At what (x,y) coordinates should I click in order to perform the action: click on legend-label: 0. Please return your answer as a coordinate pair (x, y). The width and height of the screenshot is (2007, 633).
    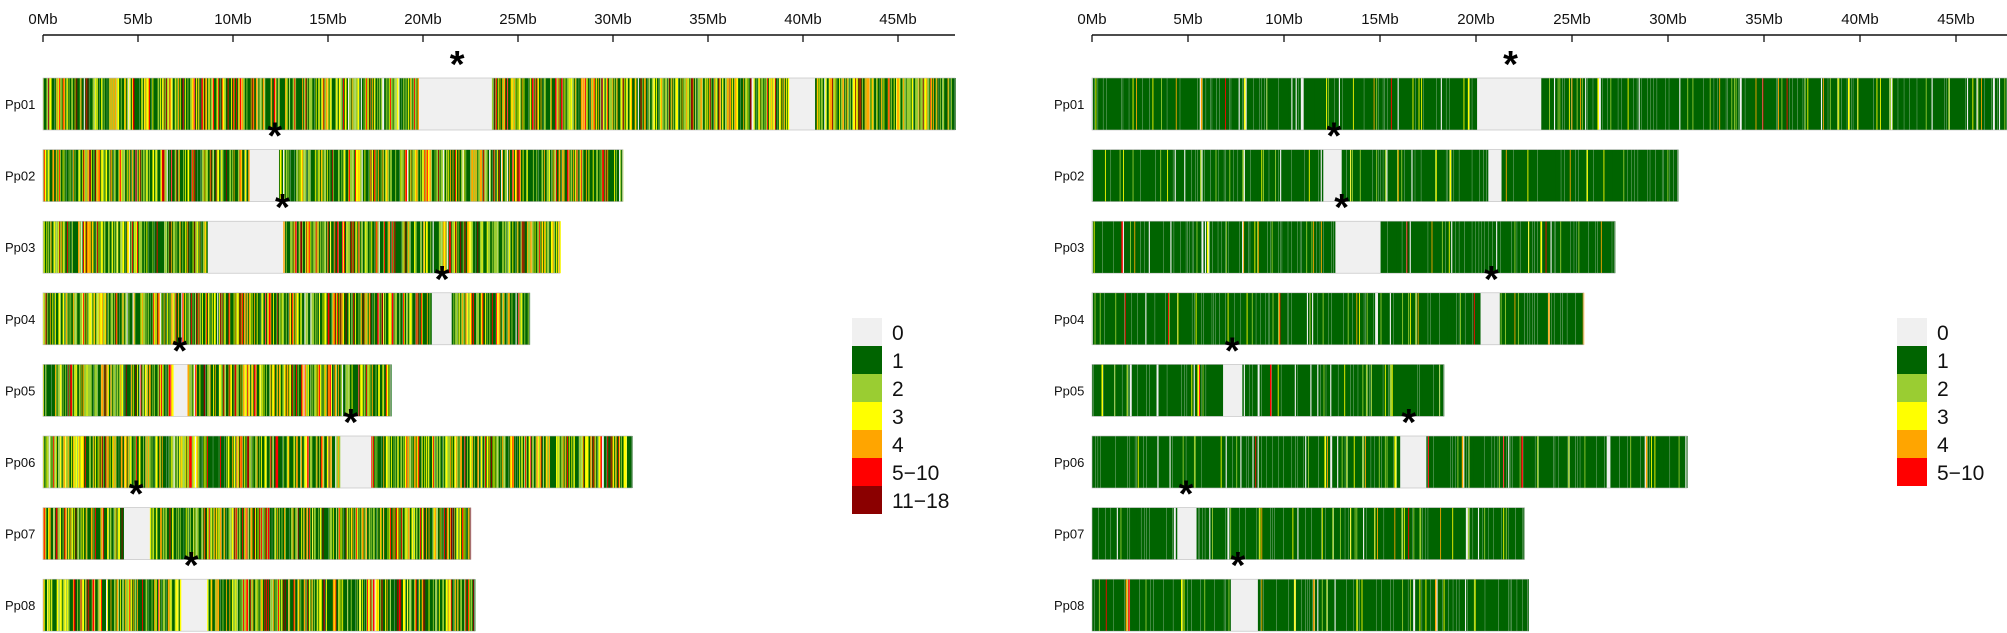
    Looking at the image, I should click on (898, 333).